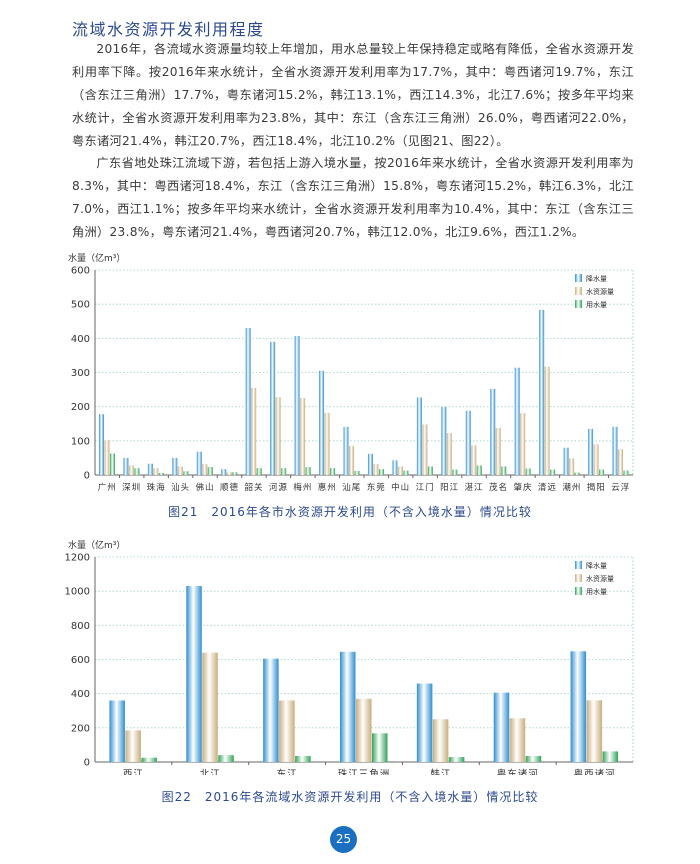 This screenshot has width=700, height=864. I want to click on bar-广州-降水量, so click(101, 444).